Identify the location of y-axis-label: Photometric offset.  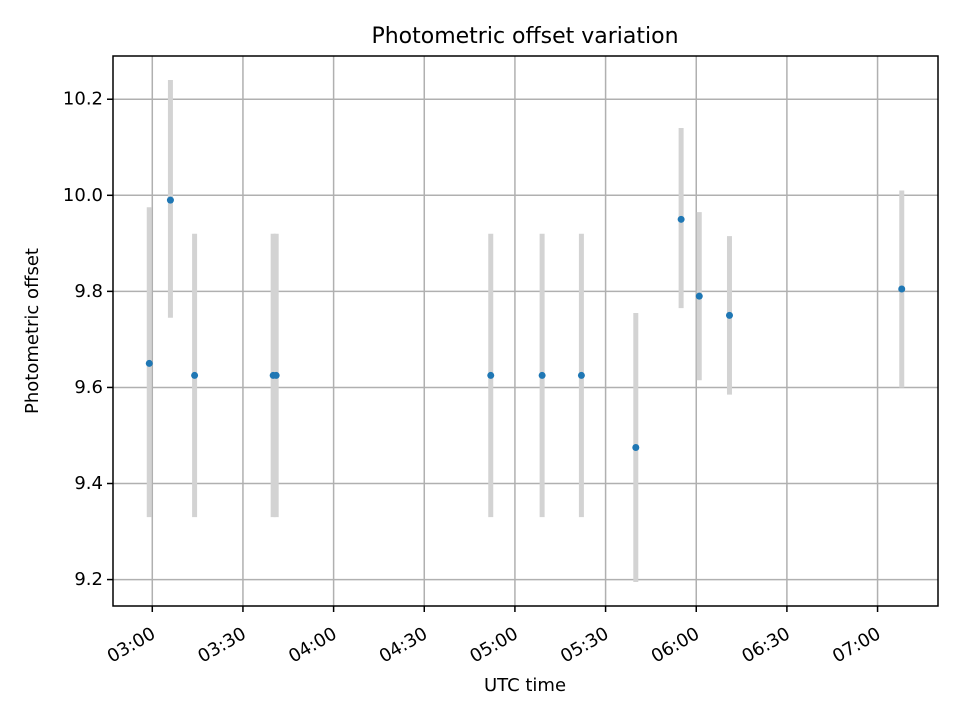
(32, 331).